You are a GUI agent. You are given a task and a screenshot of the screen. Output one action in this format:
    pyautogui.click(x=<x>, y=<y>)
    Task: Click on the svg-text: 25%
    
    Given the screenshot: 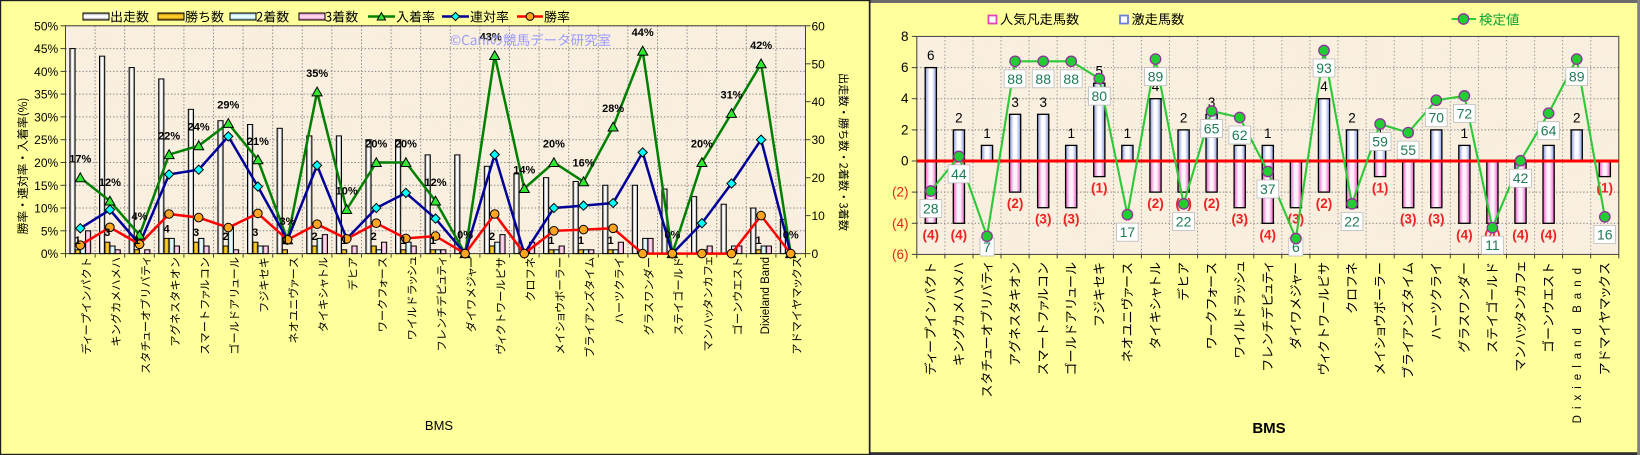 What is the action you would take?
    pyautogui.click(x=46, y=140)
    